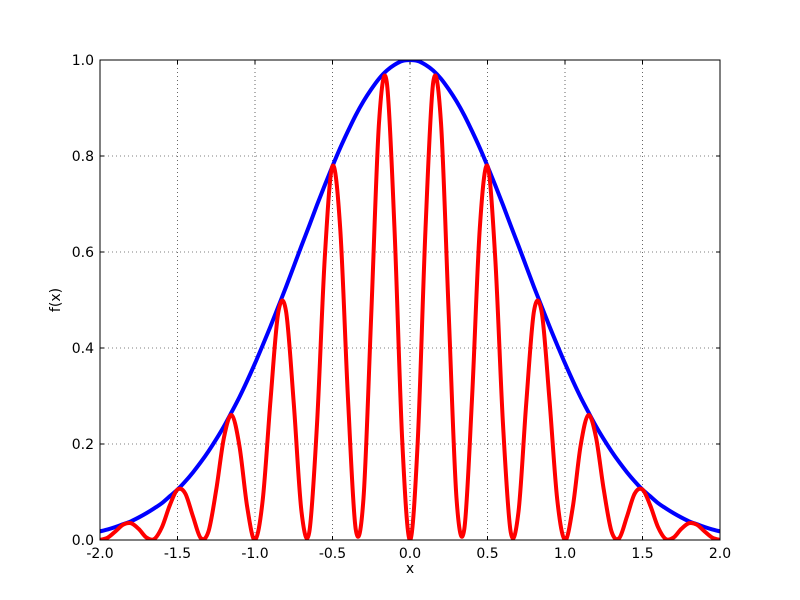 This screenshot has width=800, height=600. Describe the element at coordinates (83, 253) in the screenshot. I see `y-tick-label: 0.6` at that location.